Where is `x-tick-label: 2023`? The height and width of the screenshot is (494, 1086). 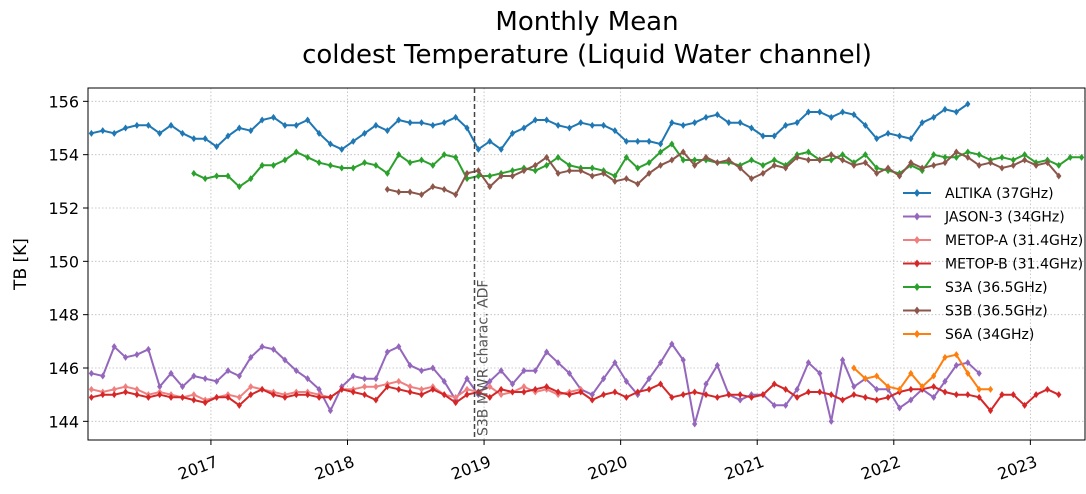 x-tick-label: 2023 is located at coordinates (1017, 468).